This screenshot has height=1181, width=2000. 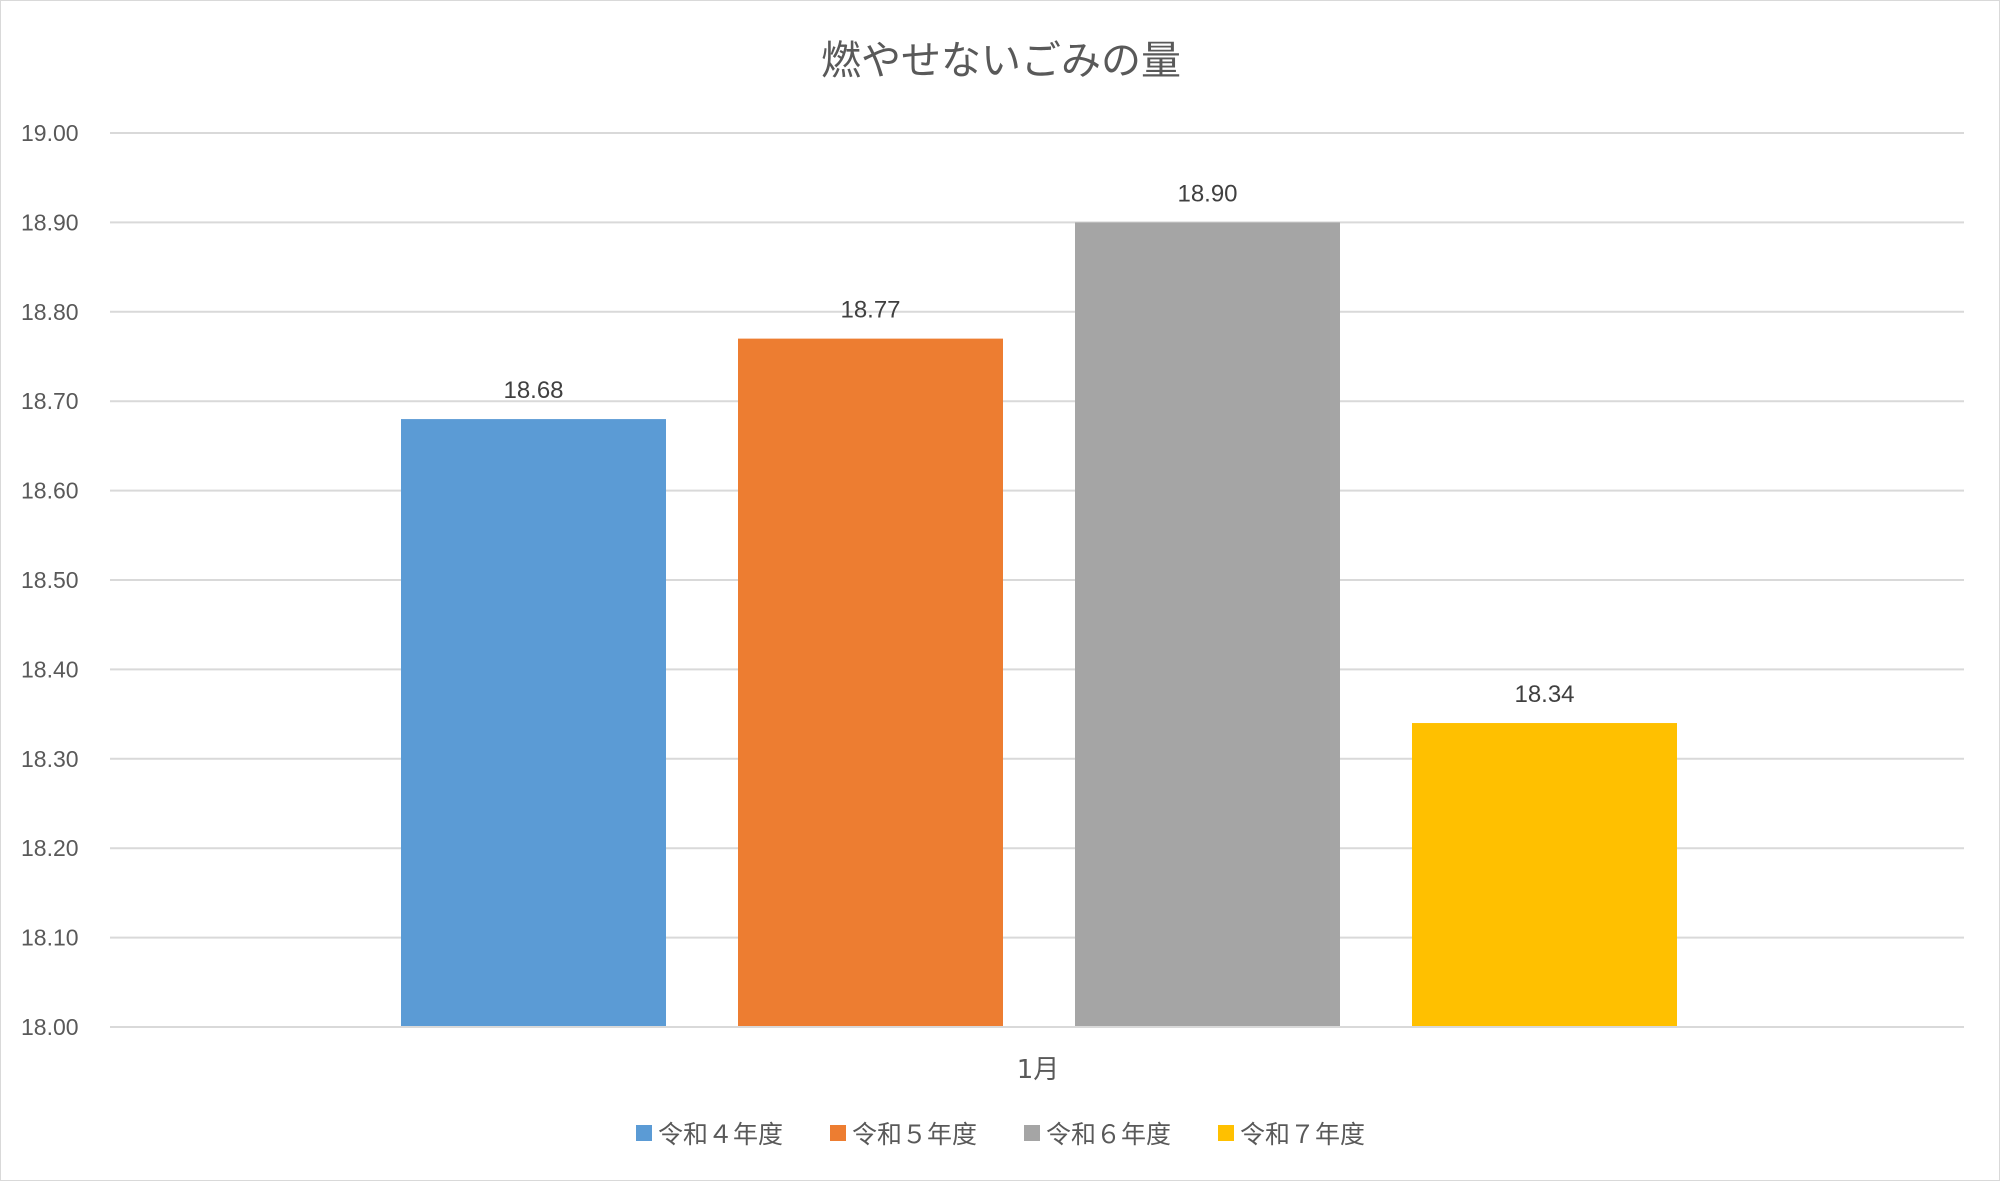 I want to click on x-axis: 1月, so click(x=1037, y=1055).